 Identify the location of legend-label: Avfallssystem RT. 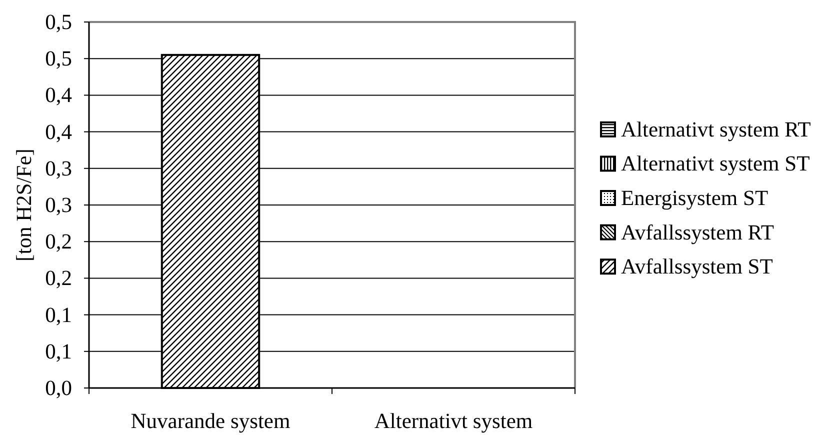
(697, 232).